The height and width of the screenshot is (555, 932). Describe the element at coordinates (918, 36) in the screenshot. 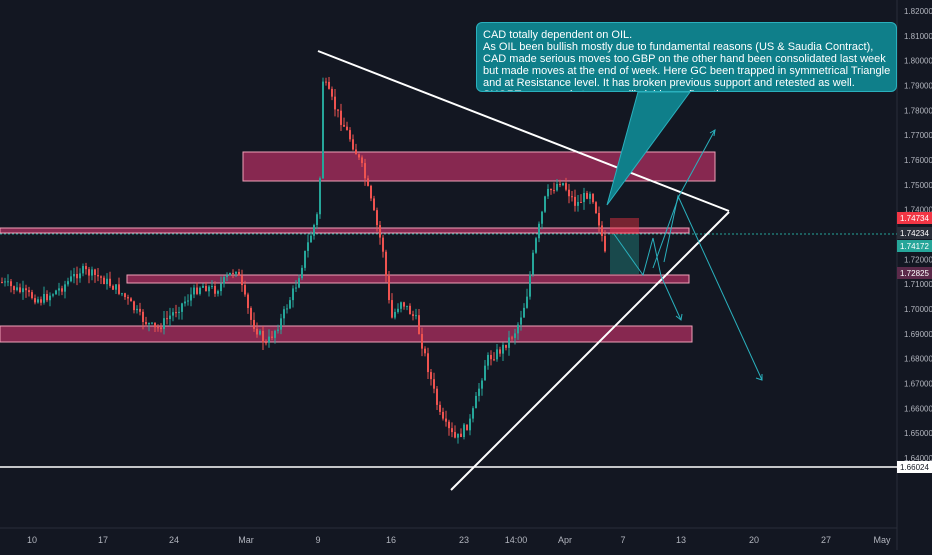

I see `price-tick-label: 1.81000` at that location.